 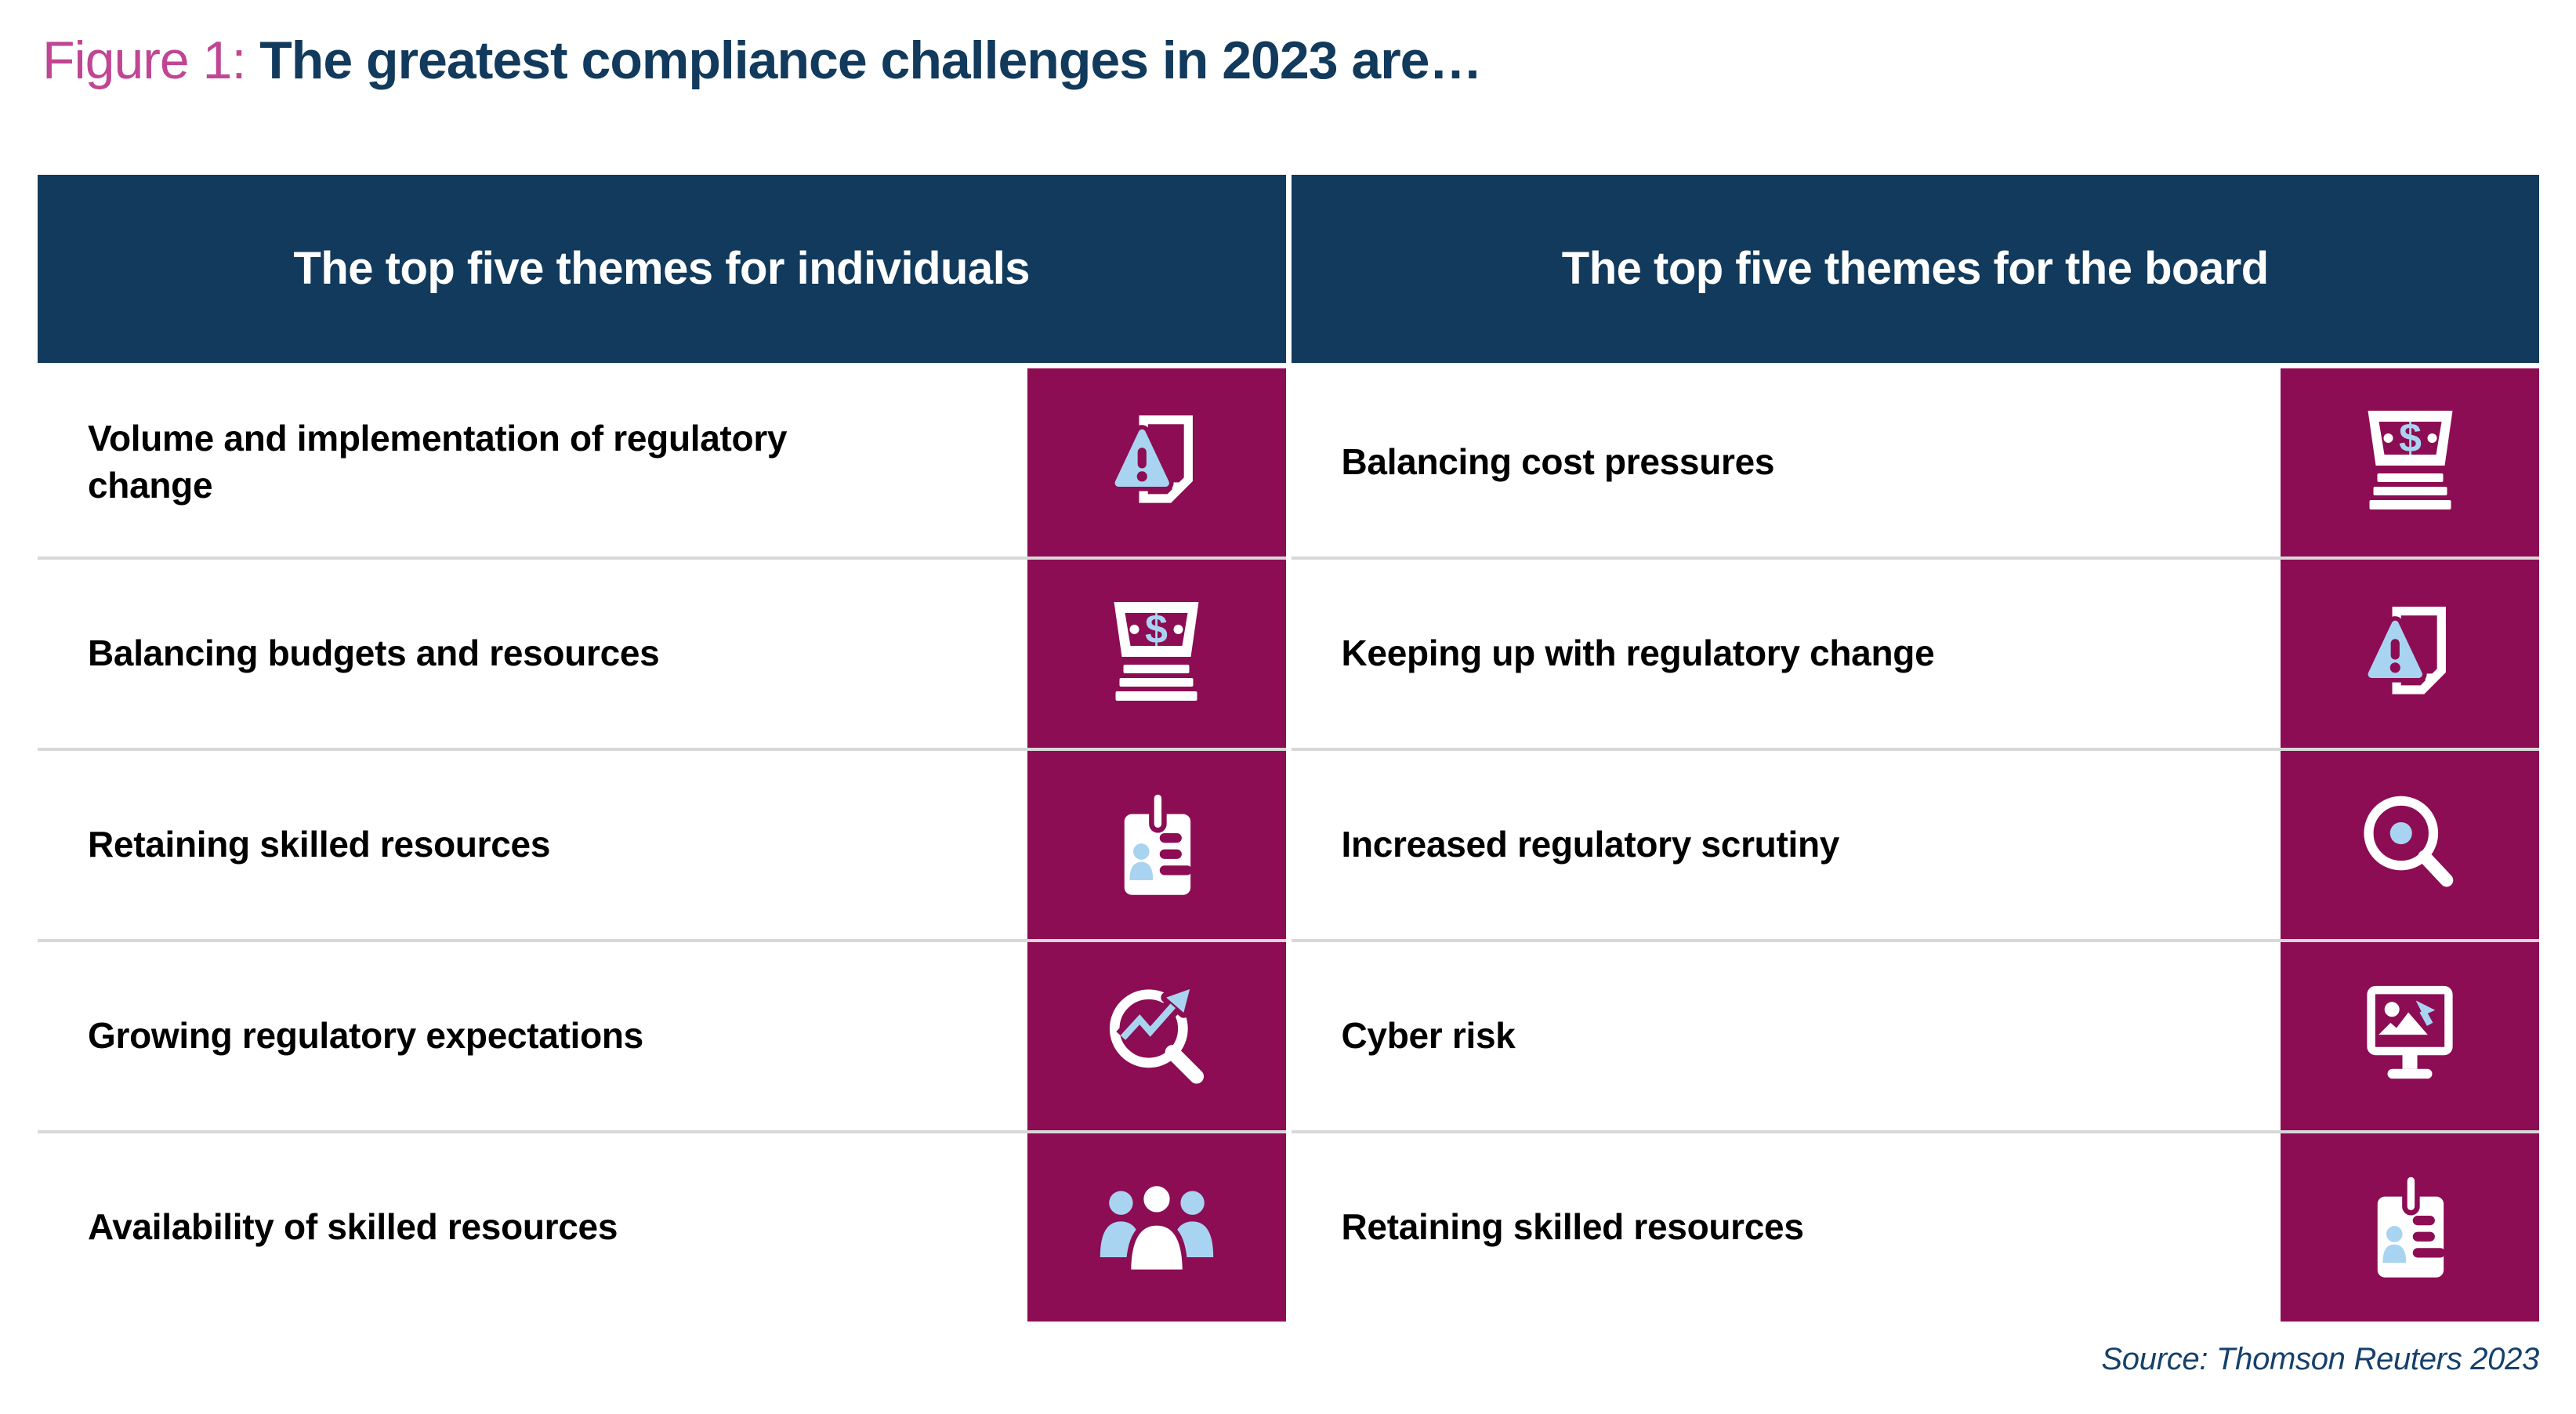 What do you see at coordinates (2410, 845) in the screenshot?
I see `magnifier-dot-icon` at bounding box center [2410, 845].